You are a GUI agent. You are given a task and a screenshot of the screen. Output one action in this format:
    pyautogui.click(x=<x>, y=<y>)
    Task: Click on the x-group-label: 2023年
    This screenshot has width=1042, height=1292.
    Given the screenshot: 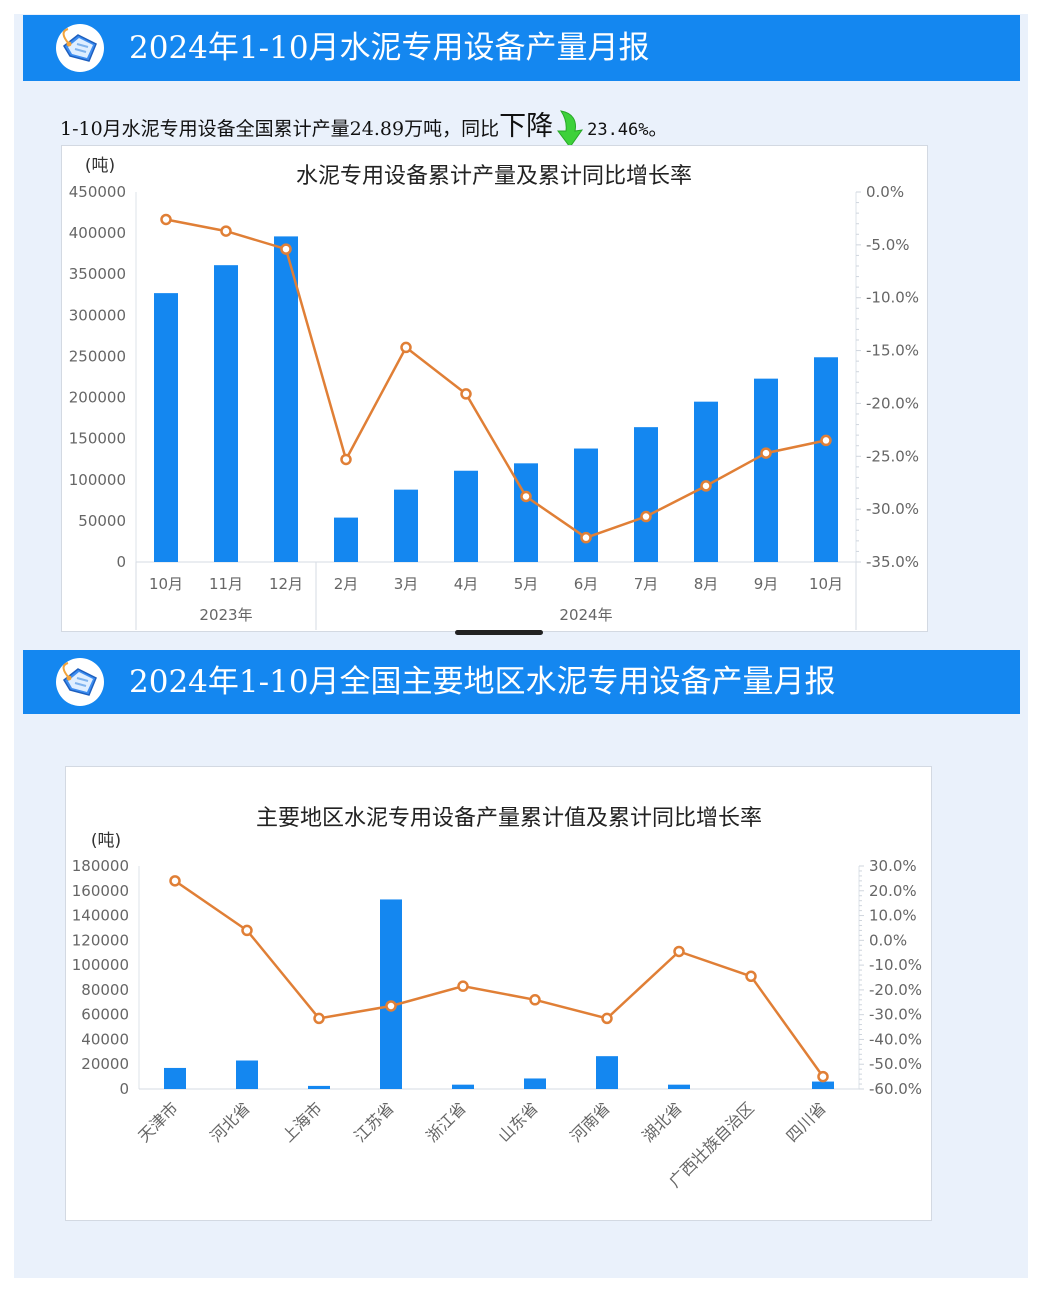 What is the action you would take?
    pyautogui.click(x=225, y=615)
    